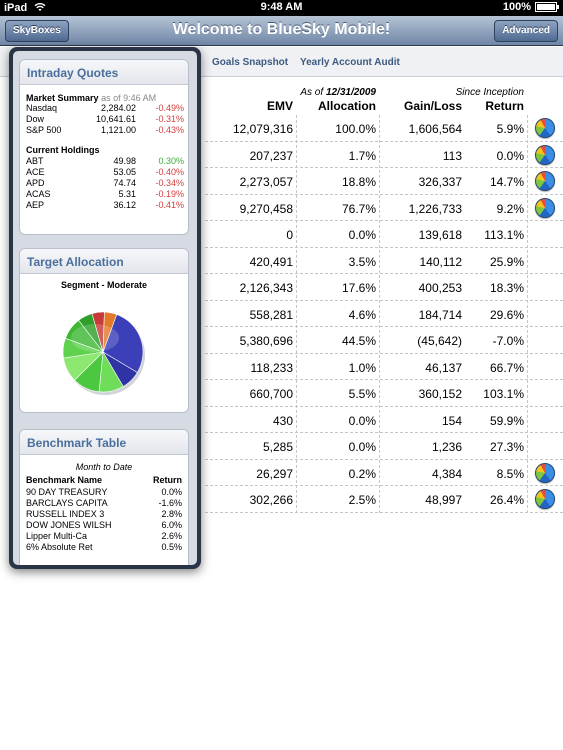 Image resolution: width=563 pixels, height=750 pixels. I want to click on benchmark-return: 0.5%, so click(171, 547).